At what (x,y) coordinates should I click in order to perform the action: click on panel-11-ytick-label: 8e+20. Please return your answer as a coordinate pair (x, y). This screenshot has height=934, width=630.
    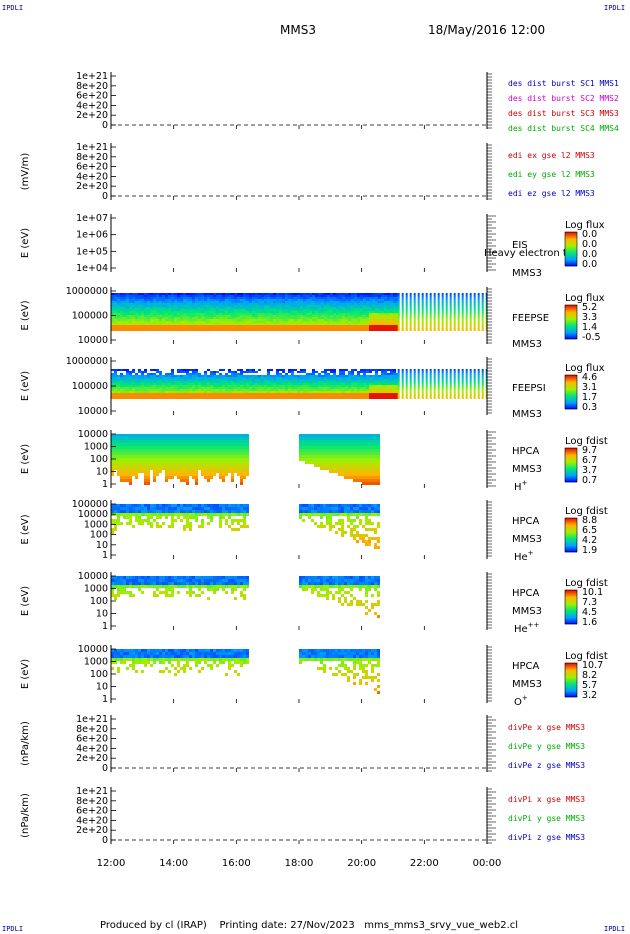
    Looking at the image, I should click on (92, 801).